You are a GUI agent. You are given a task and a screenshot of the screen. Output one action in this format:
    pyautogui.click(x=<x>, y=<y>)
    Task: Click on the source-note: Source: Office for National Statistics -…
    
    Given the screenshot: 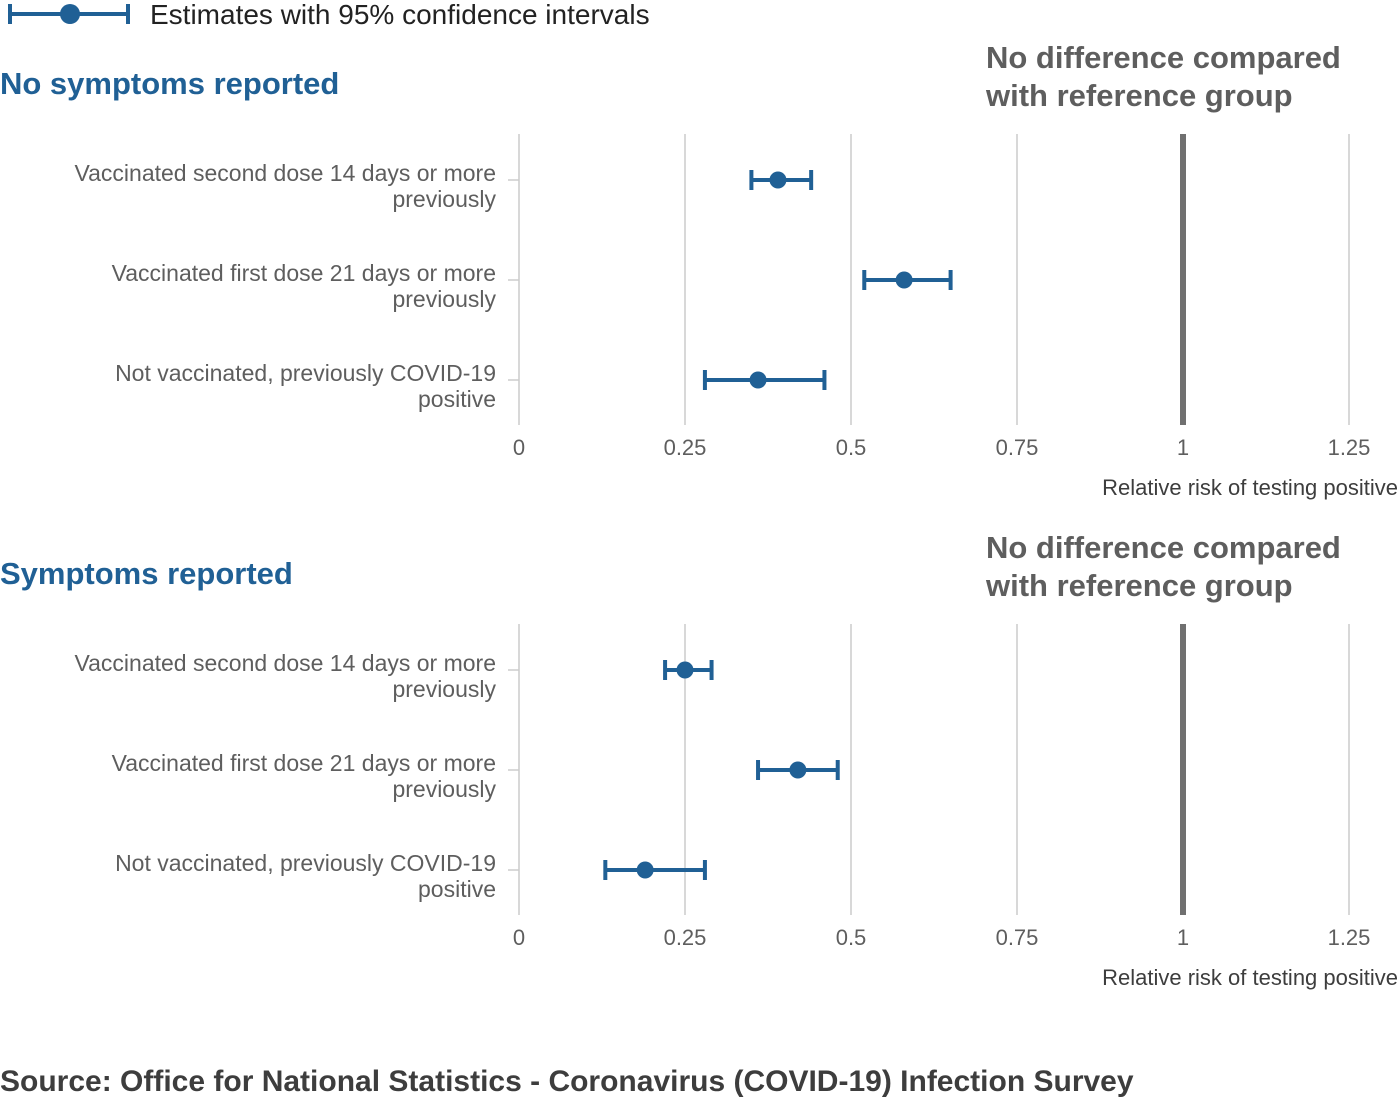 What is the action you would take?
    pyautogui.click(x=567, y=1081)
    